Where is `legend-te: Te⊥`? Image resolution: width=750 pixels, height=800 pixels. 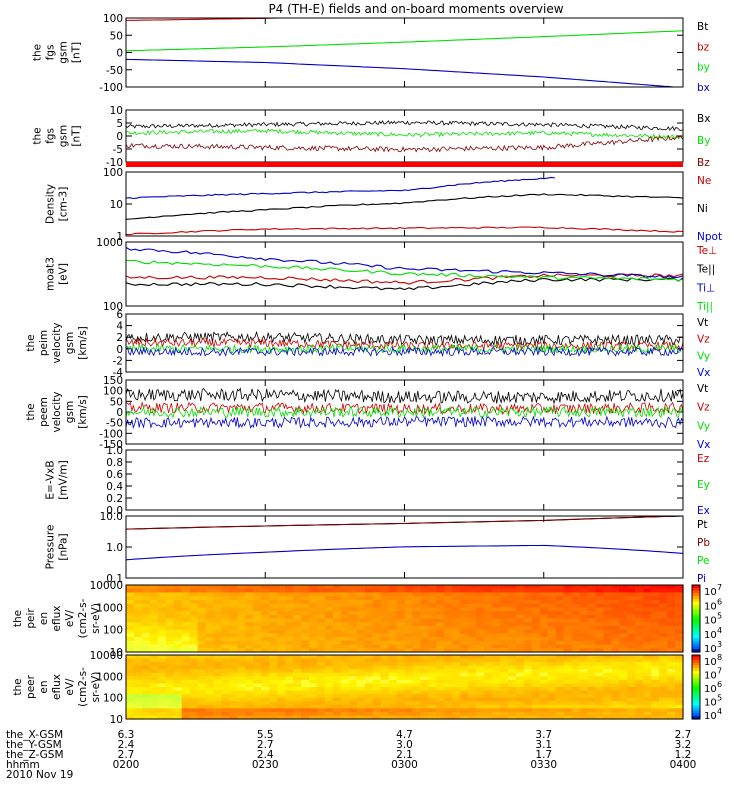
legend-te: Te⊥ is located at coordinates (706, 251).